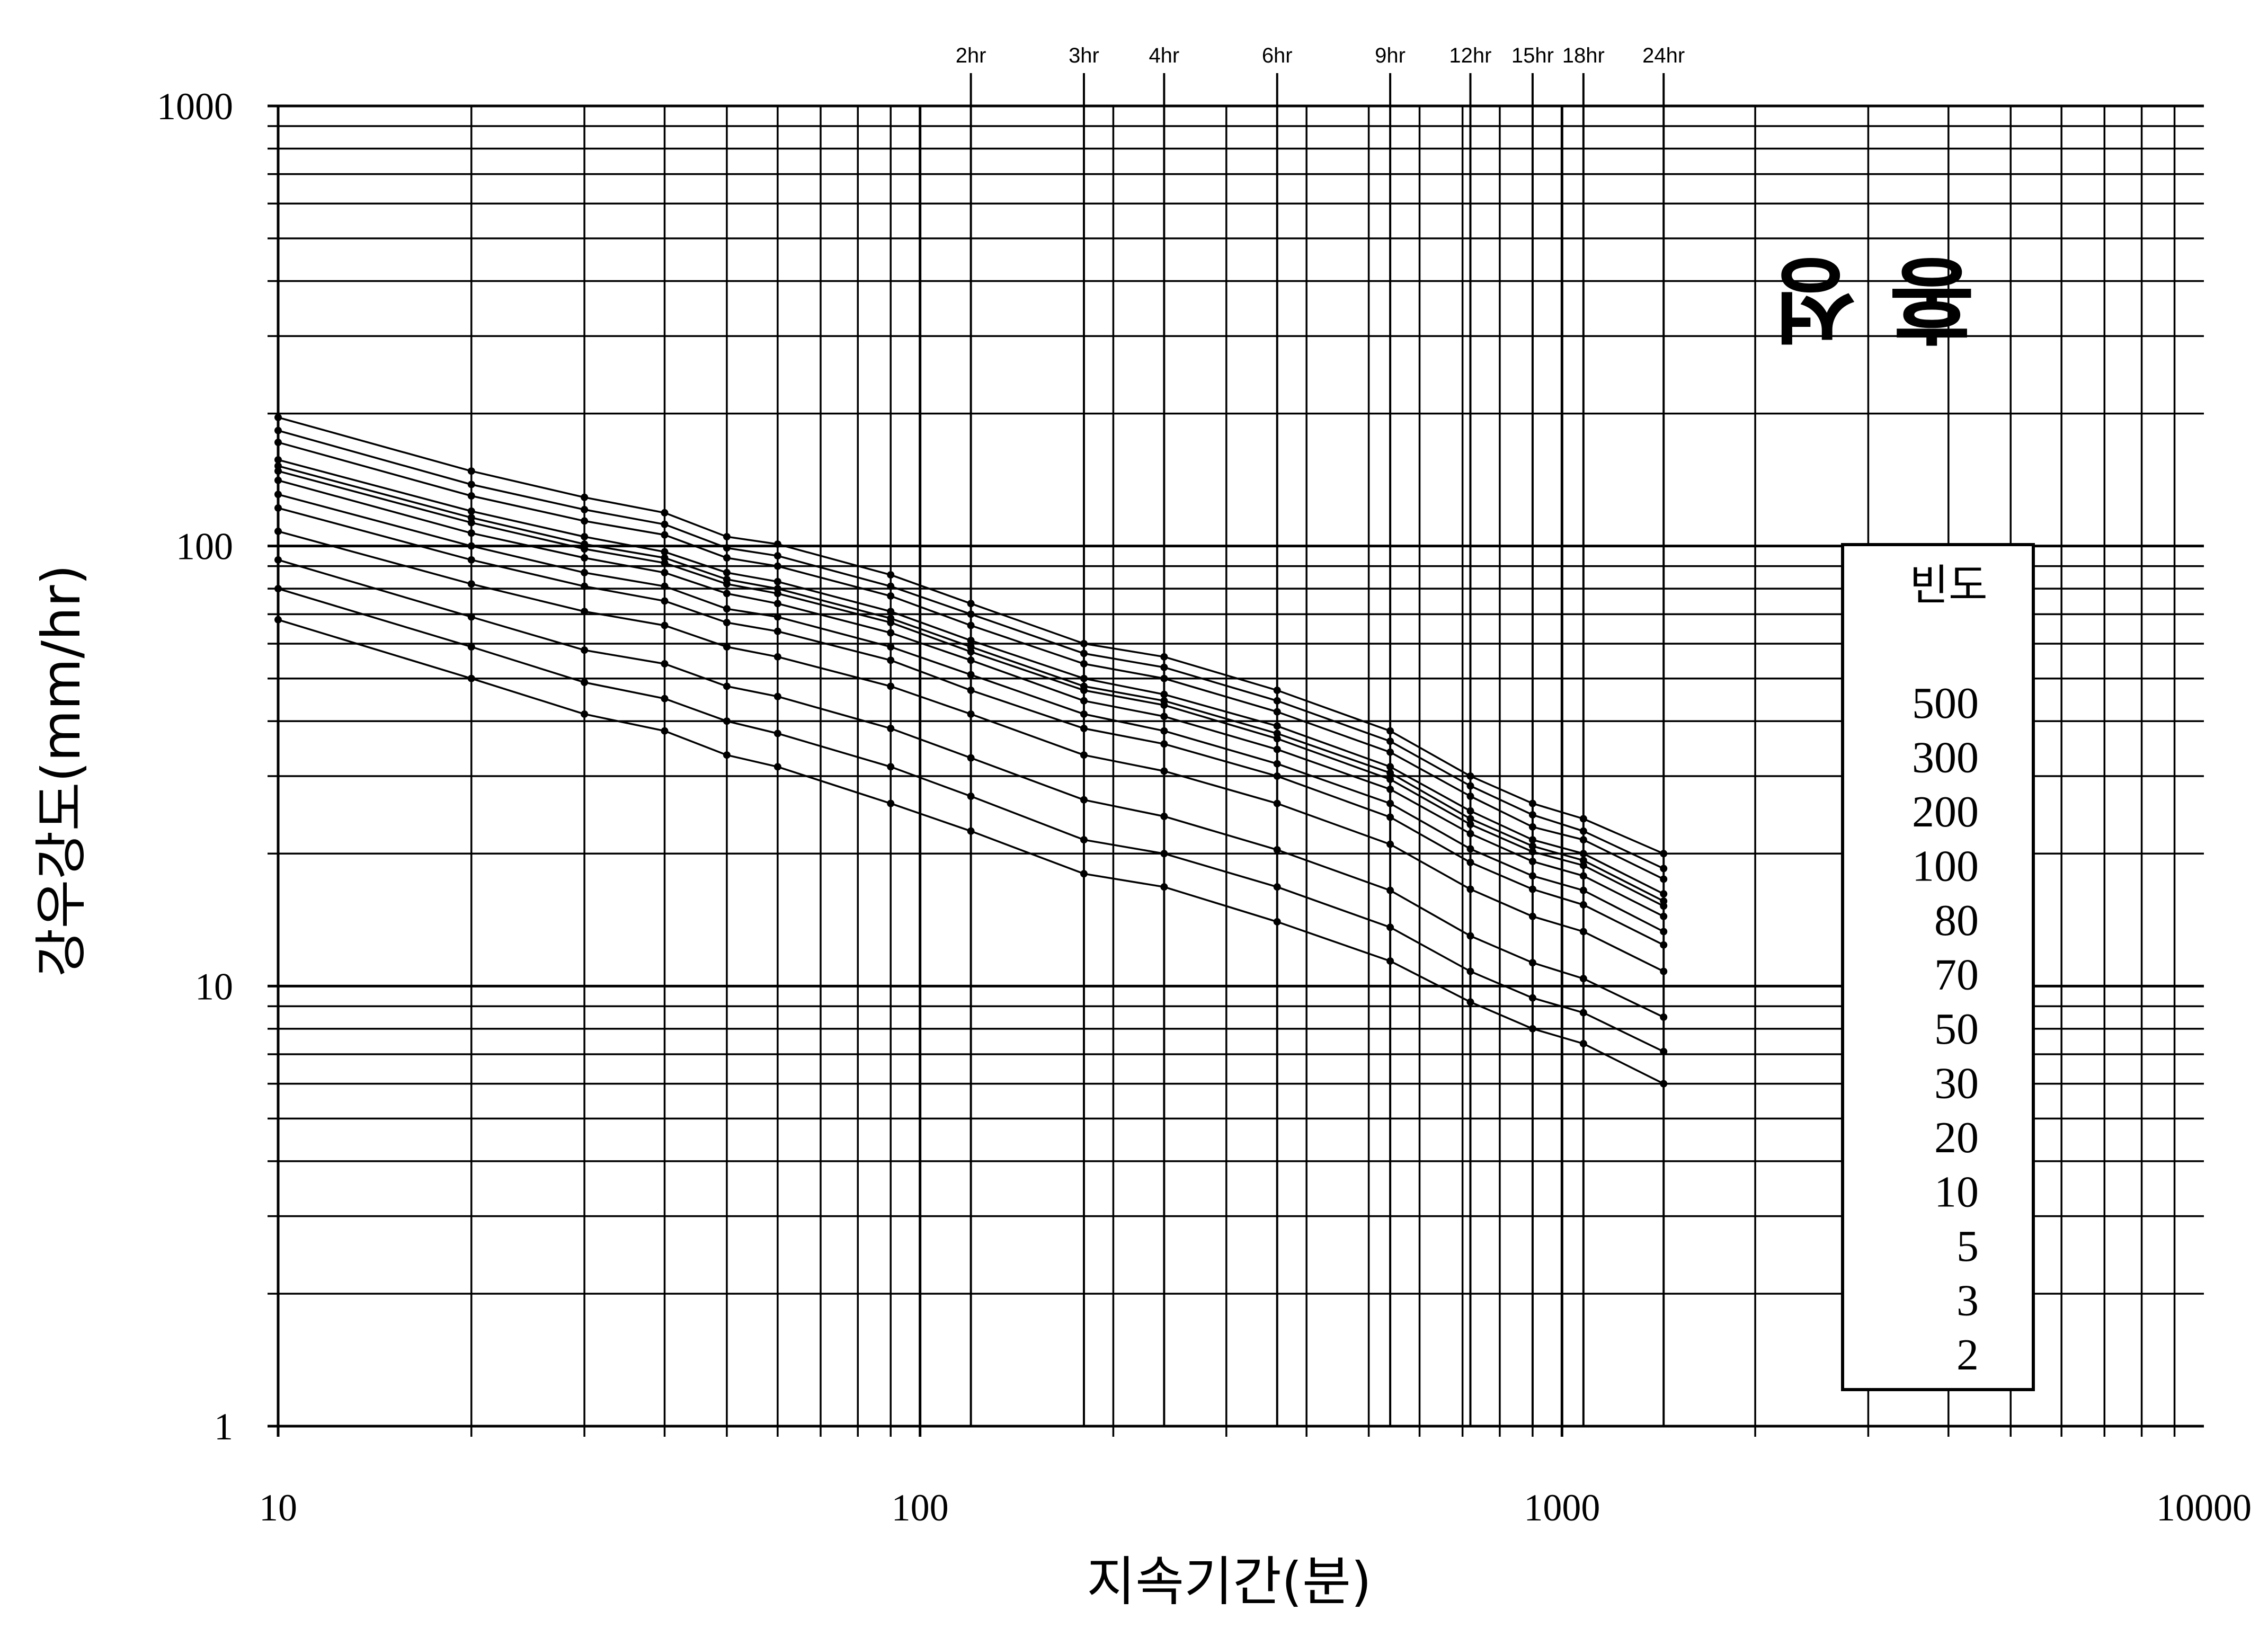 This screenshot has width=2268, height=1637. I want to click on legend-title: 빈도, so click(1948, 585).